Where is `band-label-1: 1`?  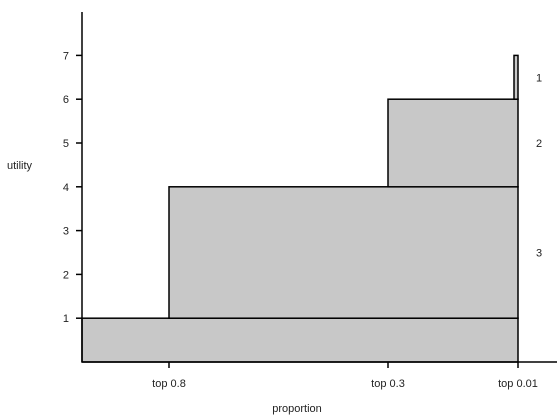 band-label-1: 1 is located at coordinates (539, 78).